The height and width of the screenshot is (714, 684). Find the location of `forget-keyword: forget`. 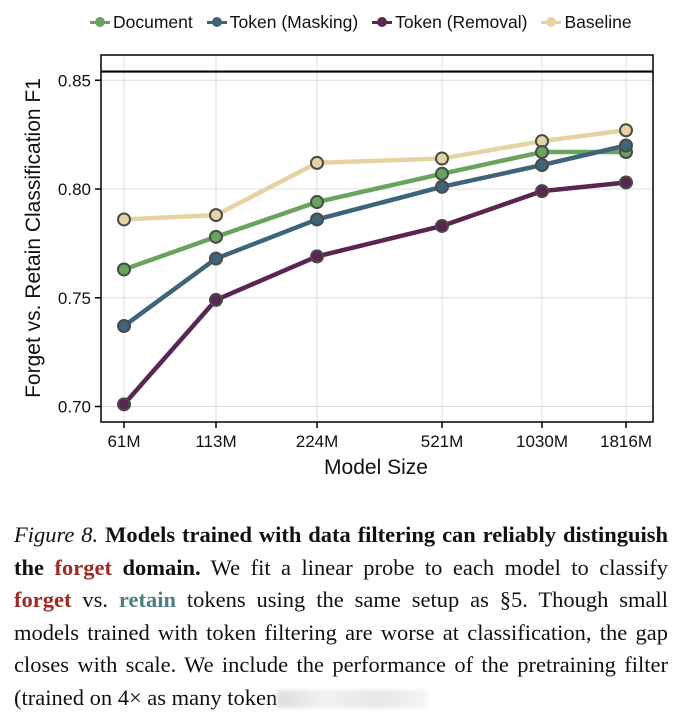

forget-keyword: forget is located at coordinates (83, 567).